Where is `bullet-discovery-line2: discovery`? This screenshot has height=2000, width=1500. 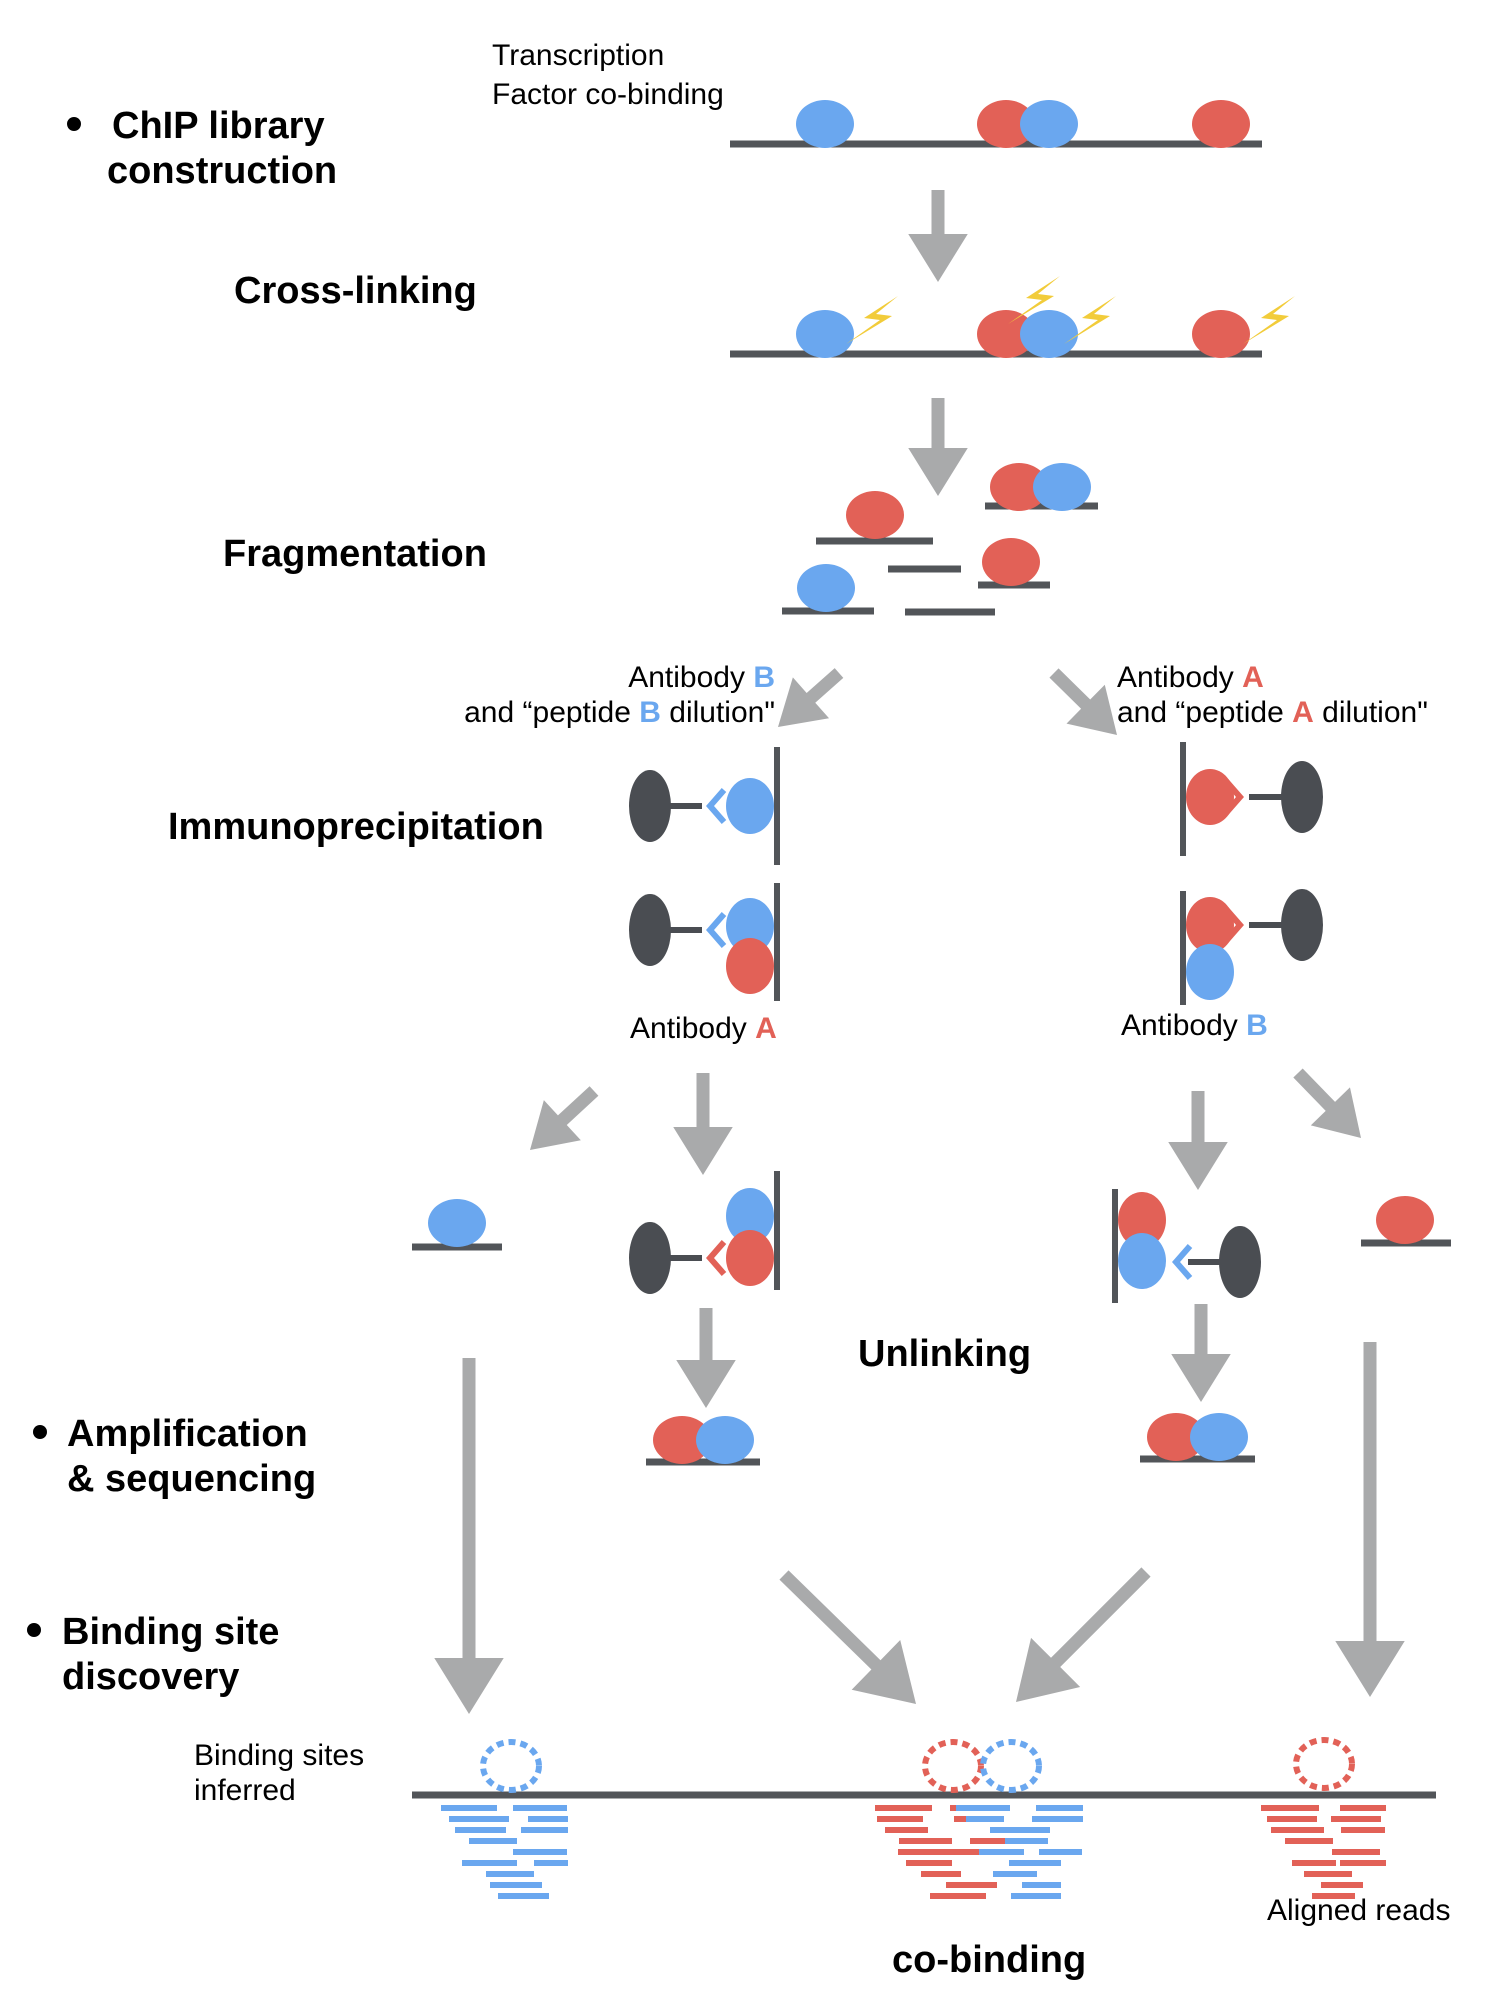 bullet-discovery-line2: discovery is located at coordinates (150, 1677).